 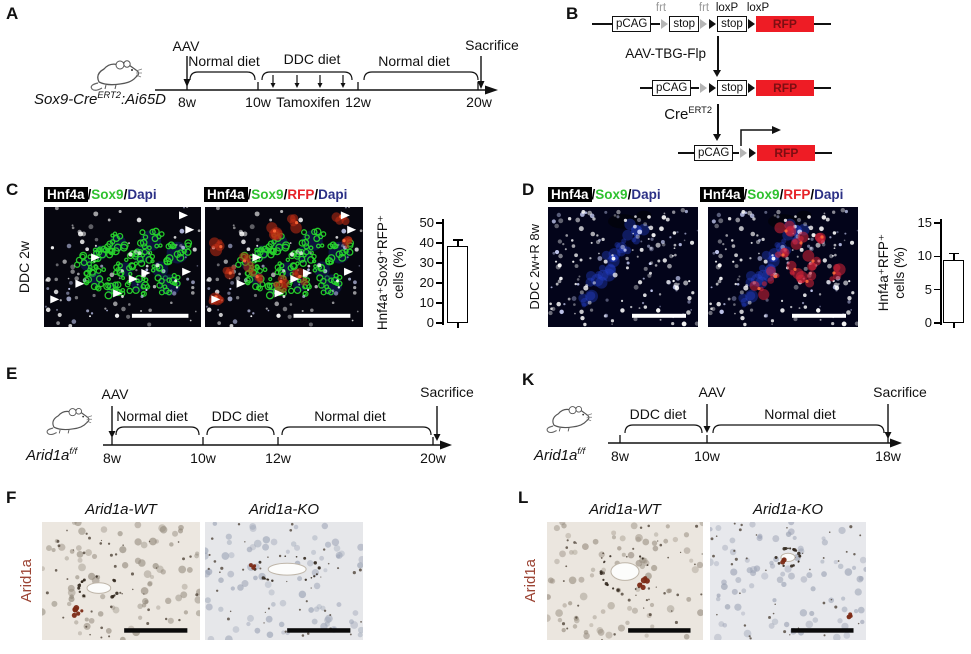 I want to click on panel-d-side-label-wrap: DDC 2w+R 8w, so click(x=534, y=267).